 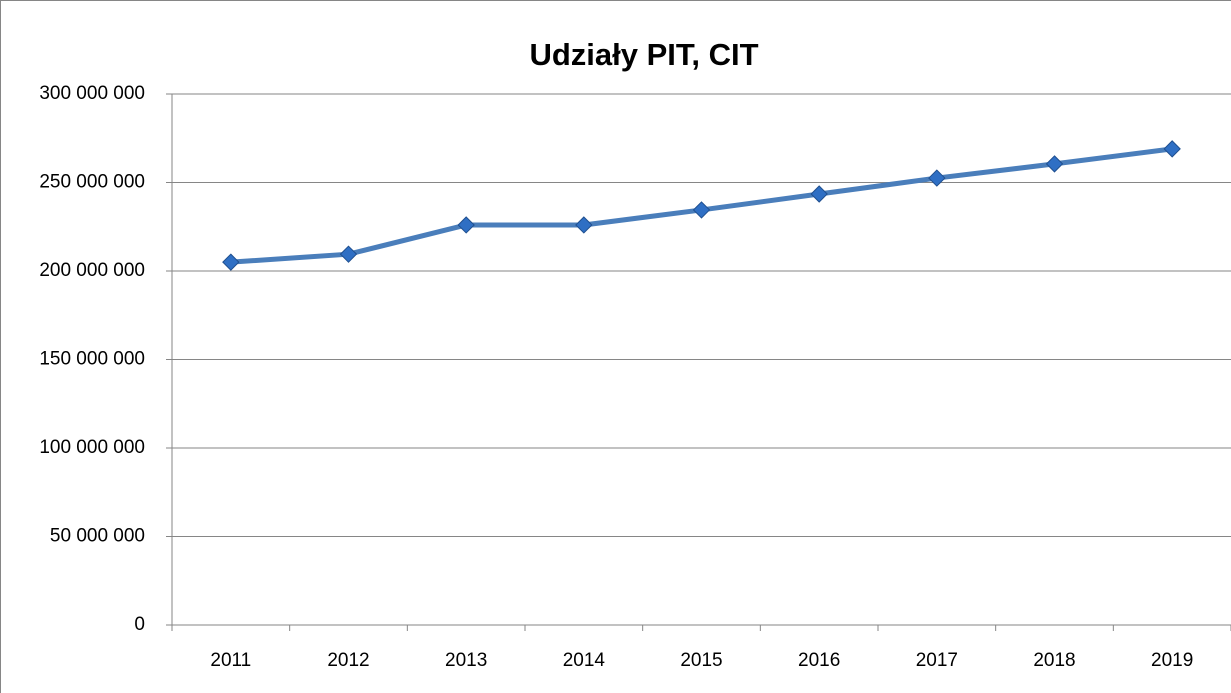 What do you see at coordinates (348, 660) in the screenshot?
I see `x-tick-label: 2012` at bounding box center [348, 660].